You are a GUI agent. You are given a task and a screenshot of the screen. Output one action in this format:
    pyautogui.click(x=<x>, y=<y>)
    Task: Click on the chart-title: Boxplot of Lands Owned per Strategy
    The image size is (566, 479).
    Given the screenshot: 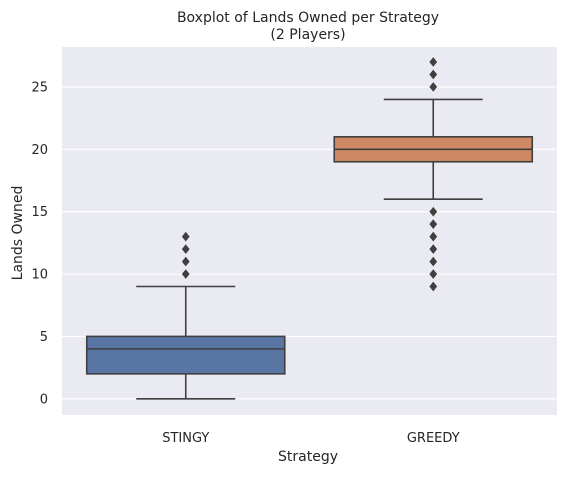 What is the action you would take?
    pyautogui.click(x=308, y=18)
    